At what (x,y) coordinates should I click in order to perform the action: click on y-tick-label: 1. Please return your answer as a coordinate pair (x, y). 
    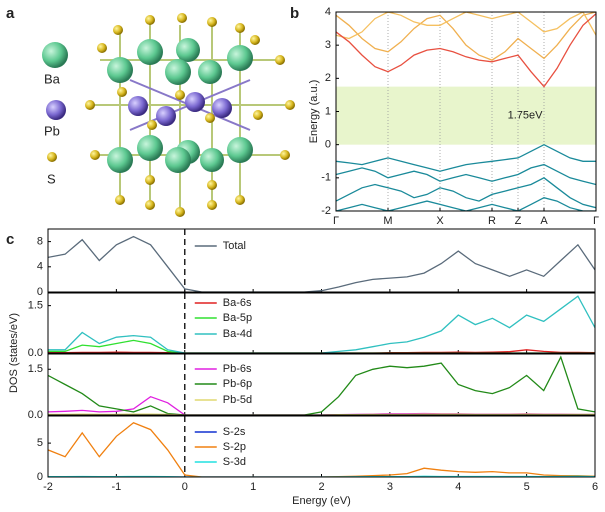
    Looking at the image, I should click on (328, 111).